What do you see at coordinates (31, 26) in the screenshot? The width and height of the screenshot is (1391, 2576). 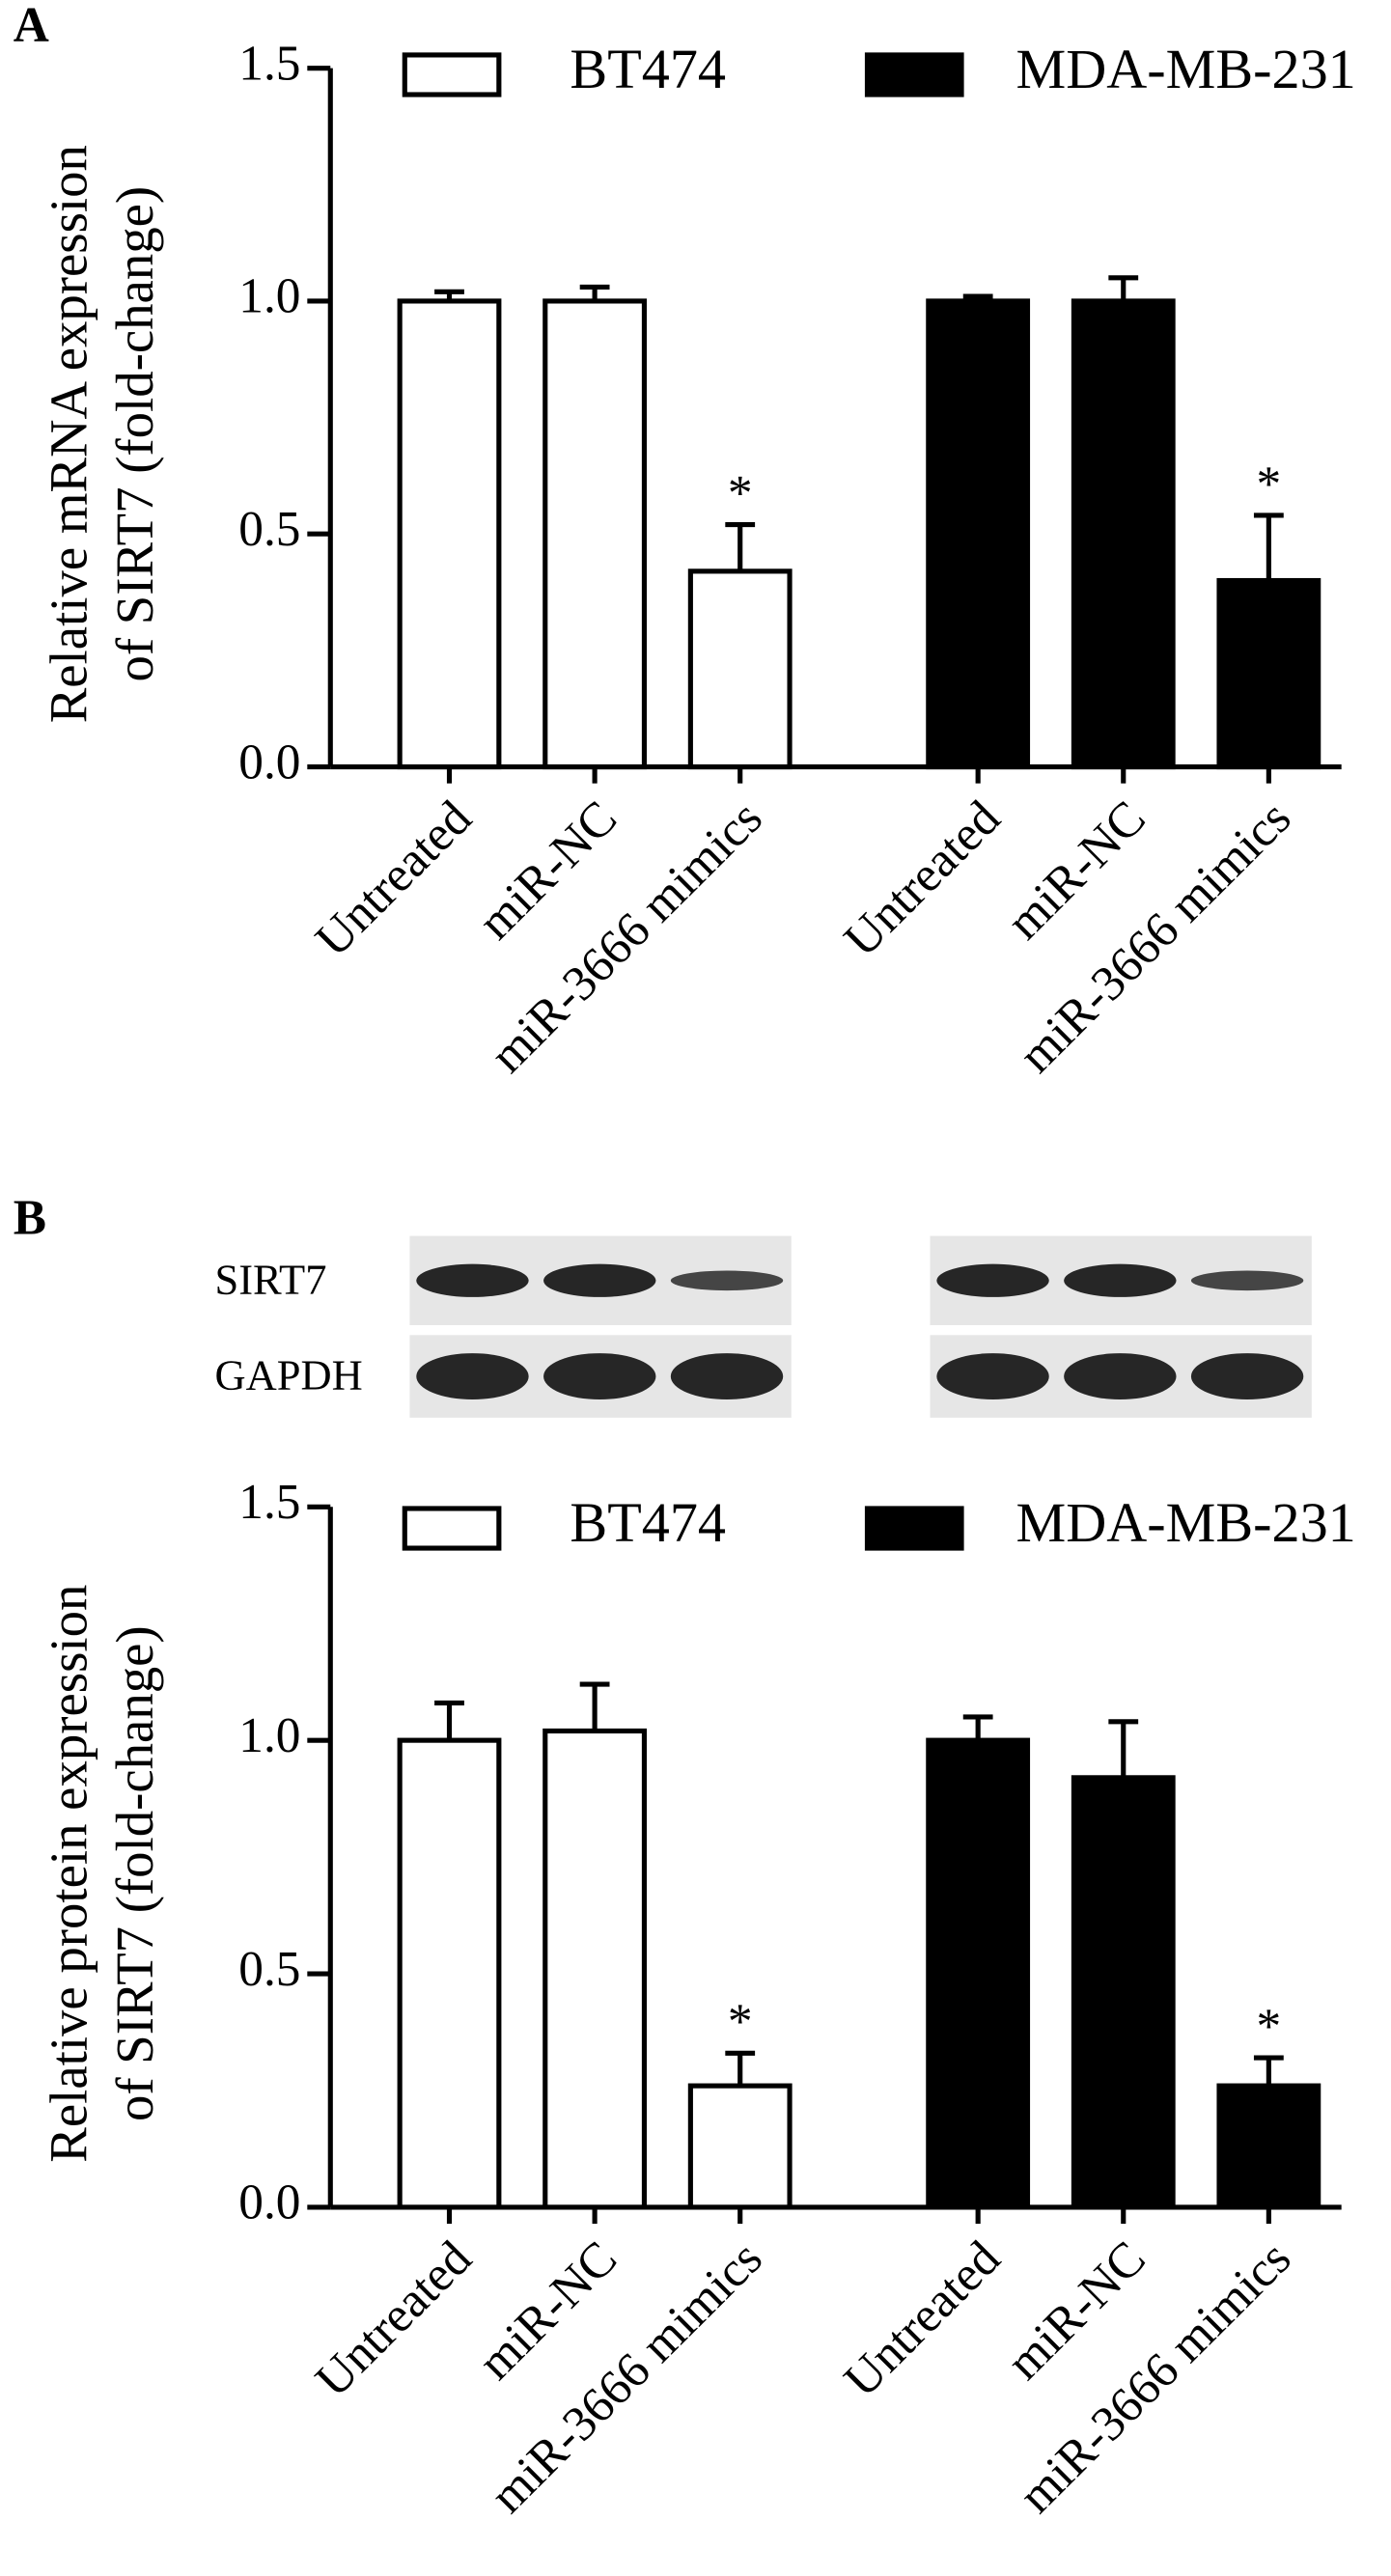 I see `panel-label: A` at bounding box center [31, 26].